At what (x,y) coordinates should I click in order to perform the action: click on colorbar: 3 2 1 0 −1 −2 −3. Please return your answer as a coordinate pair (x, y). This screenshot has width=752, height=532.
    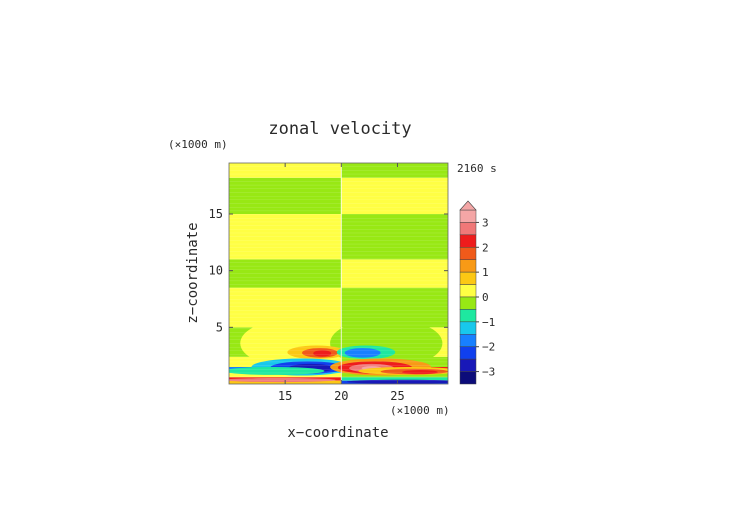
    Looking at the image, I should click on (477, 292).